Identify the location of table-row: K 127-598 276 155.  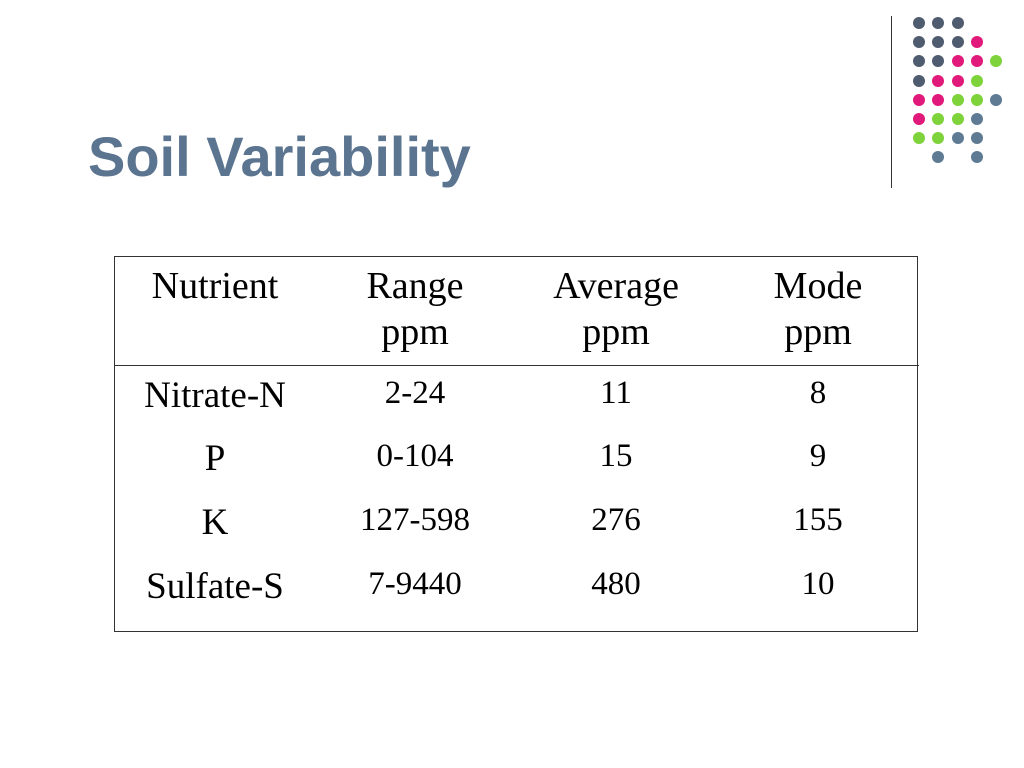
(517, 525).